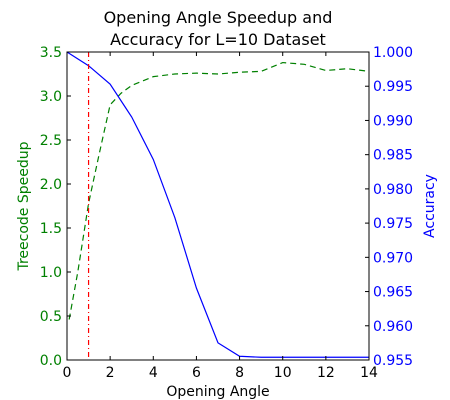 Image resolution: width=450 pixels, height=400 pixels. What do you see at coordinates (51, 317) in the screenshot?
I see `left-y-tick-label: 0.5` at bounding box center [51, 317].